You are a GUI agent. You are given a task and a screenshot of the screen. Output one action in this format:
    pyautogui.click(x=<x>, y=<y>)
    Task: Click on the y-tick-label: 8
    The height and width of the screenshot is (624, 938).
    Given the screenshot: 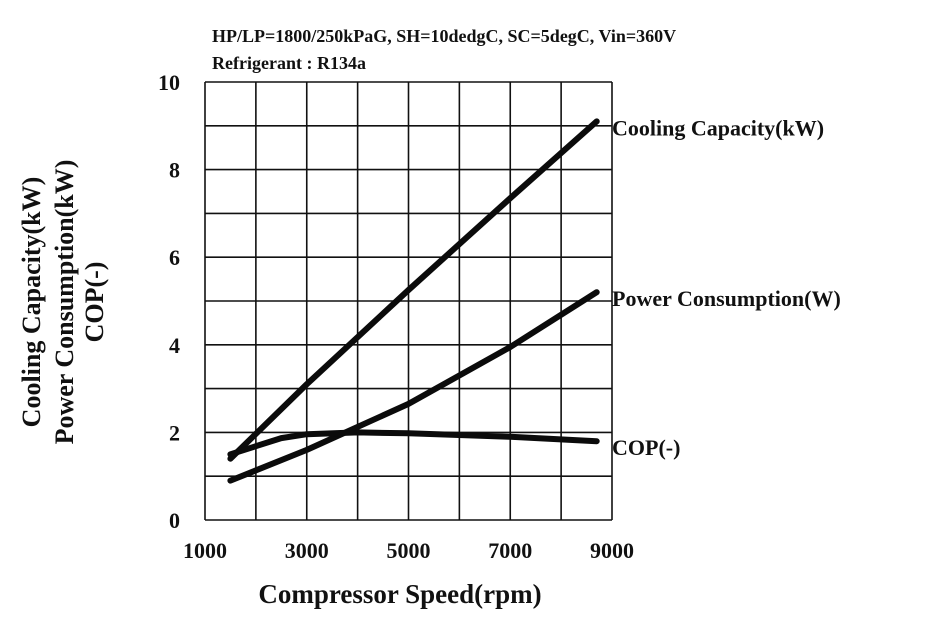 What is the action you would take?
    pyautogui.click(x=174, y=170)
    